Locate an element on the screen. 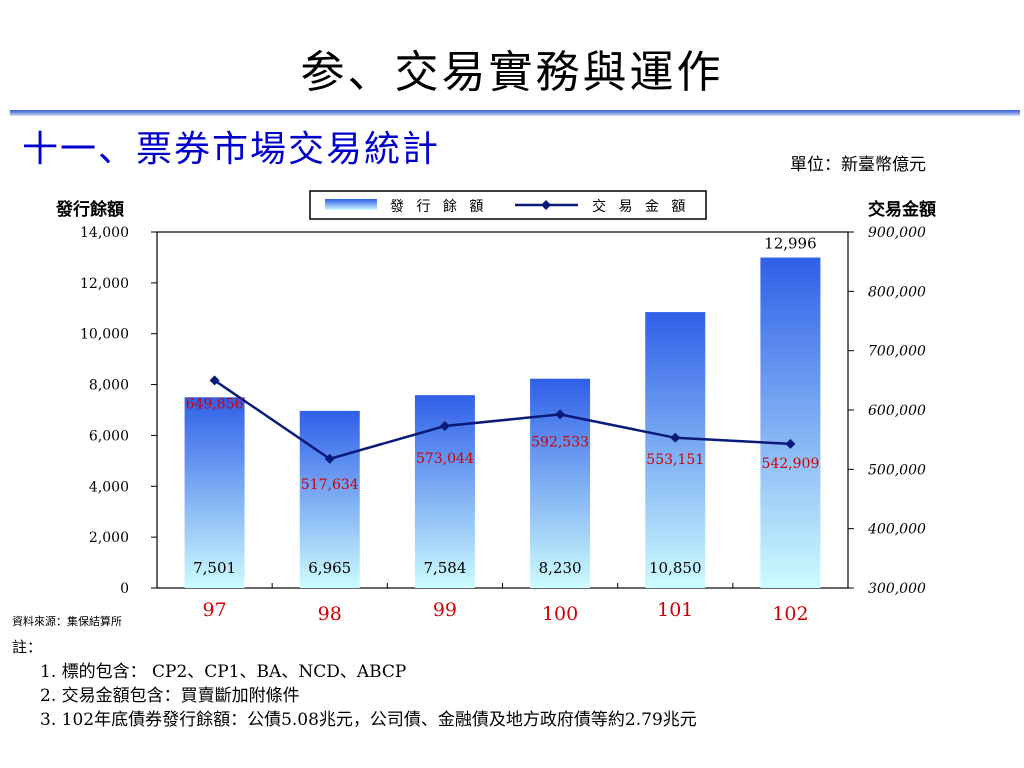 This screenshot has width=1024, height=768. unit-label: 單位：新臺幣億元 is located at coordinates (858, 165).